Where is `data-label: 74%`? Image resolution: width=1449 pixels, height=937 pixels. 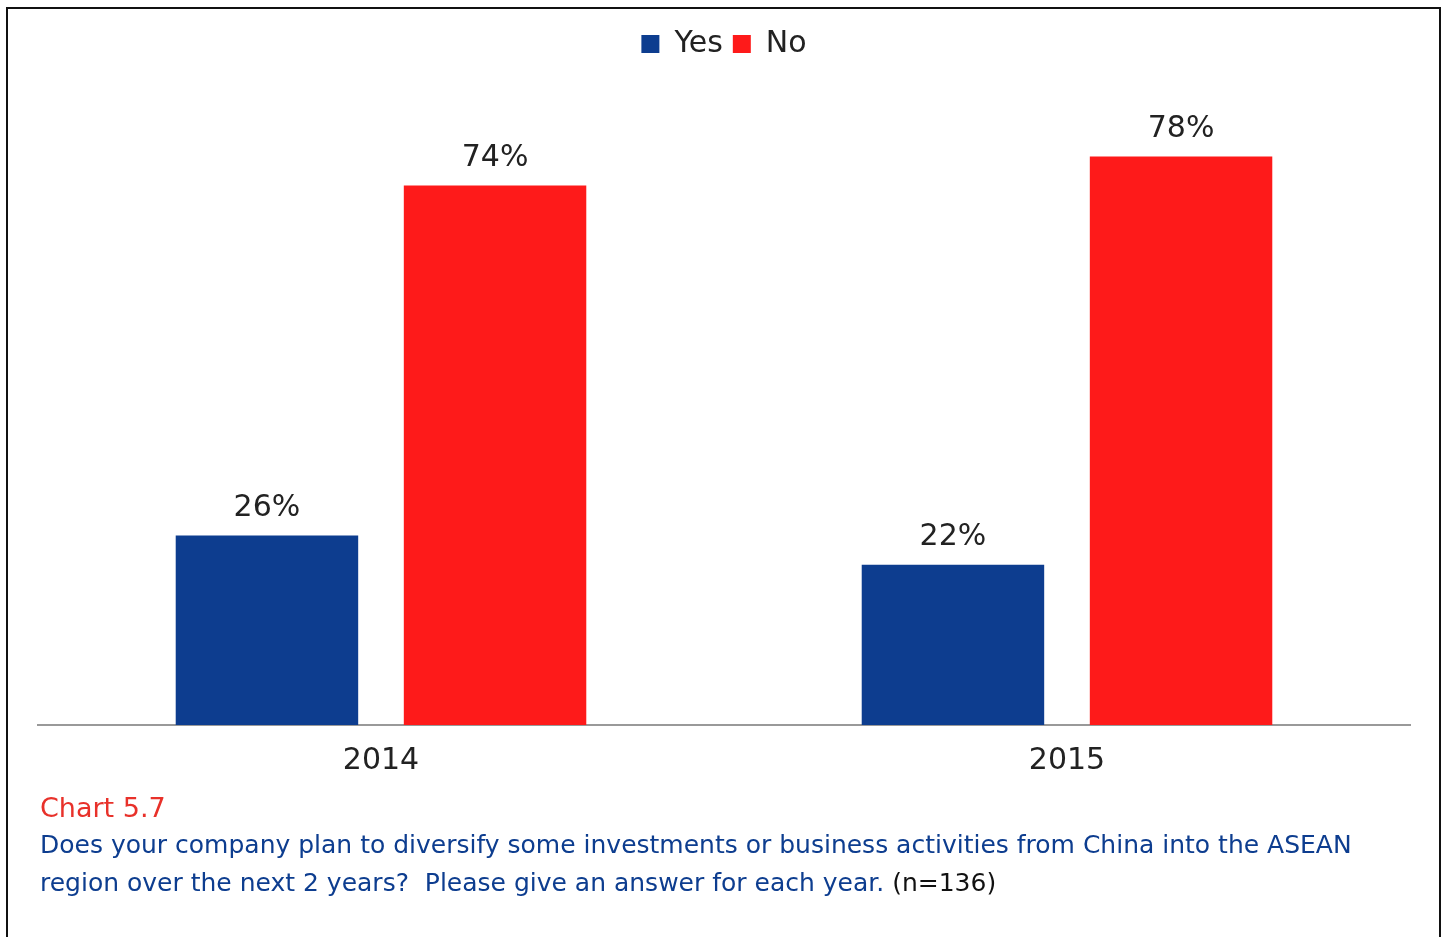 data-label: 74% is located at coordinates (495, 156).